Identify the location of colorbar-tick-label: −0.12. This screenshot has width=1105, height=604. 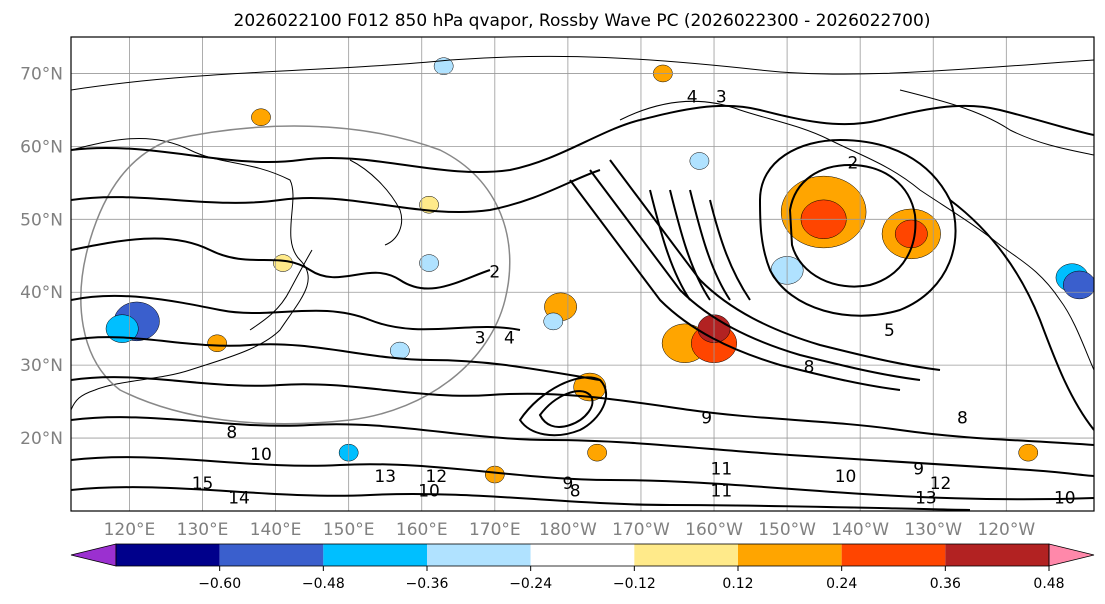
(634, 584).